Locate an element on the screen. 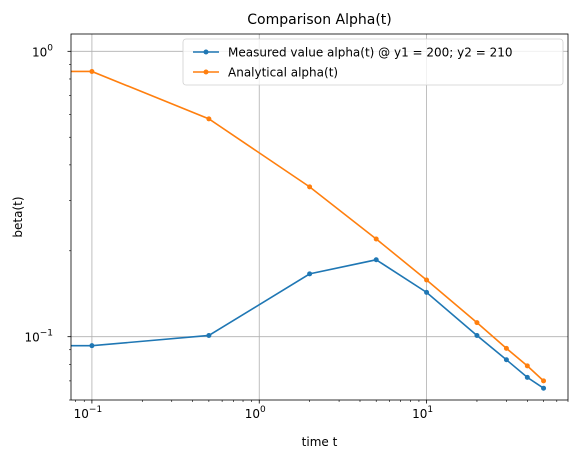 Image resolution: width=578 pixels, height=459 pixels. legend-label: Analytical alpha(t) is located at coordinates (283, 73).